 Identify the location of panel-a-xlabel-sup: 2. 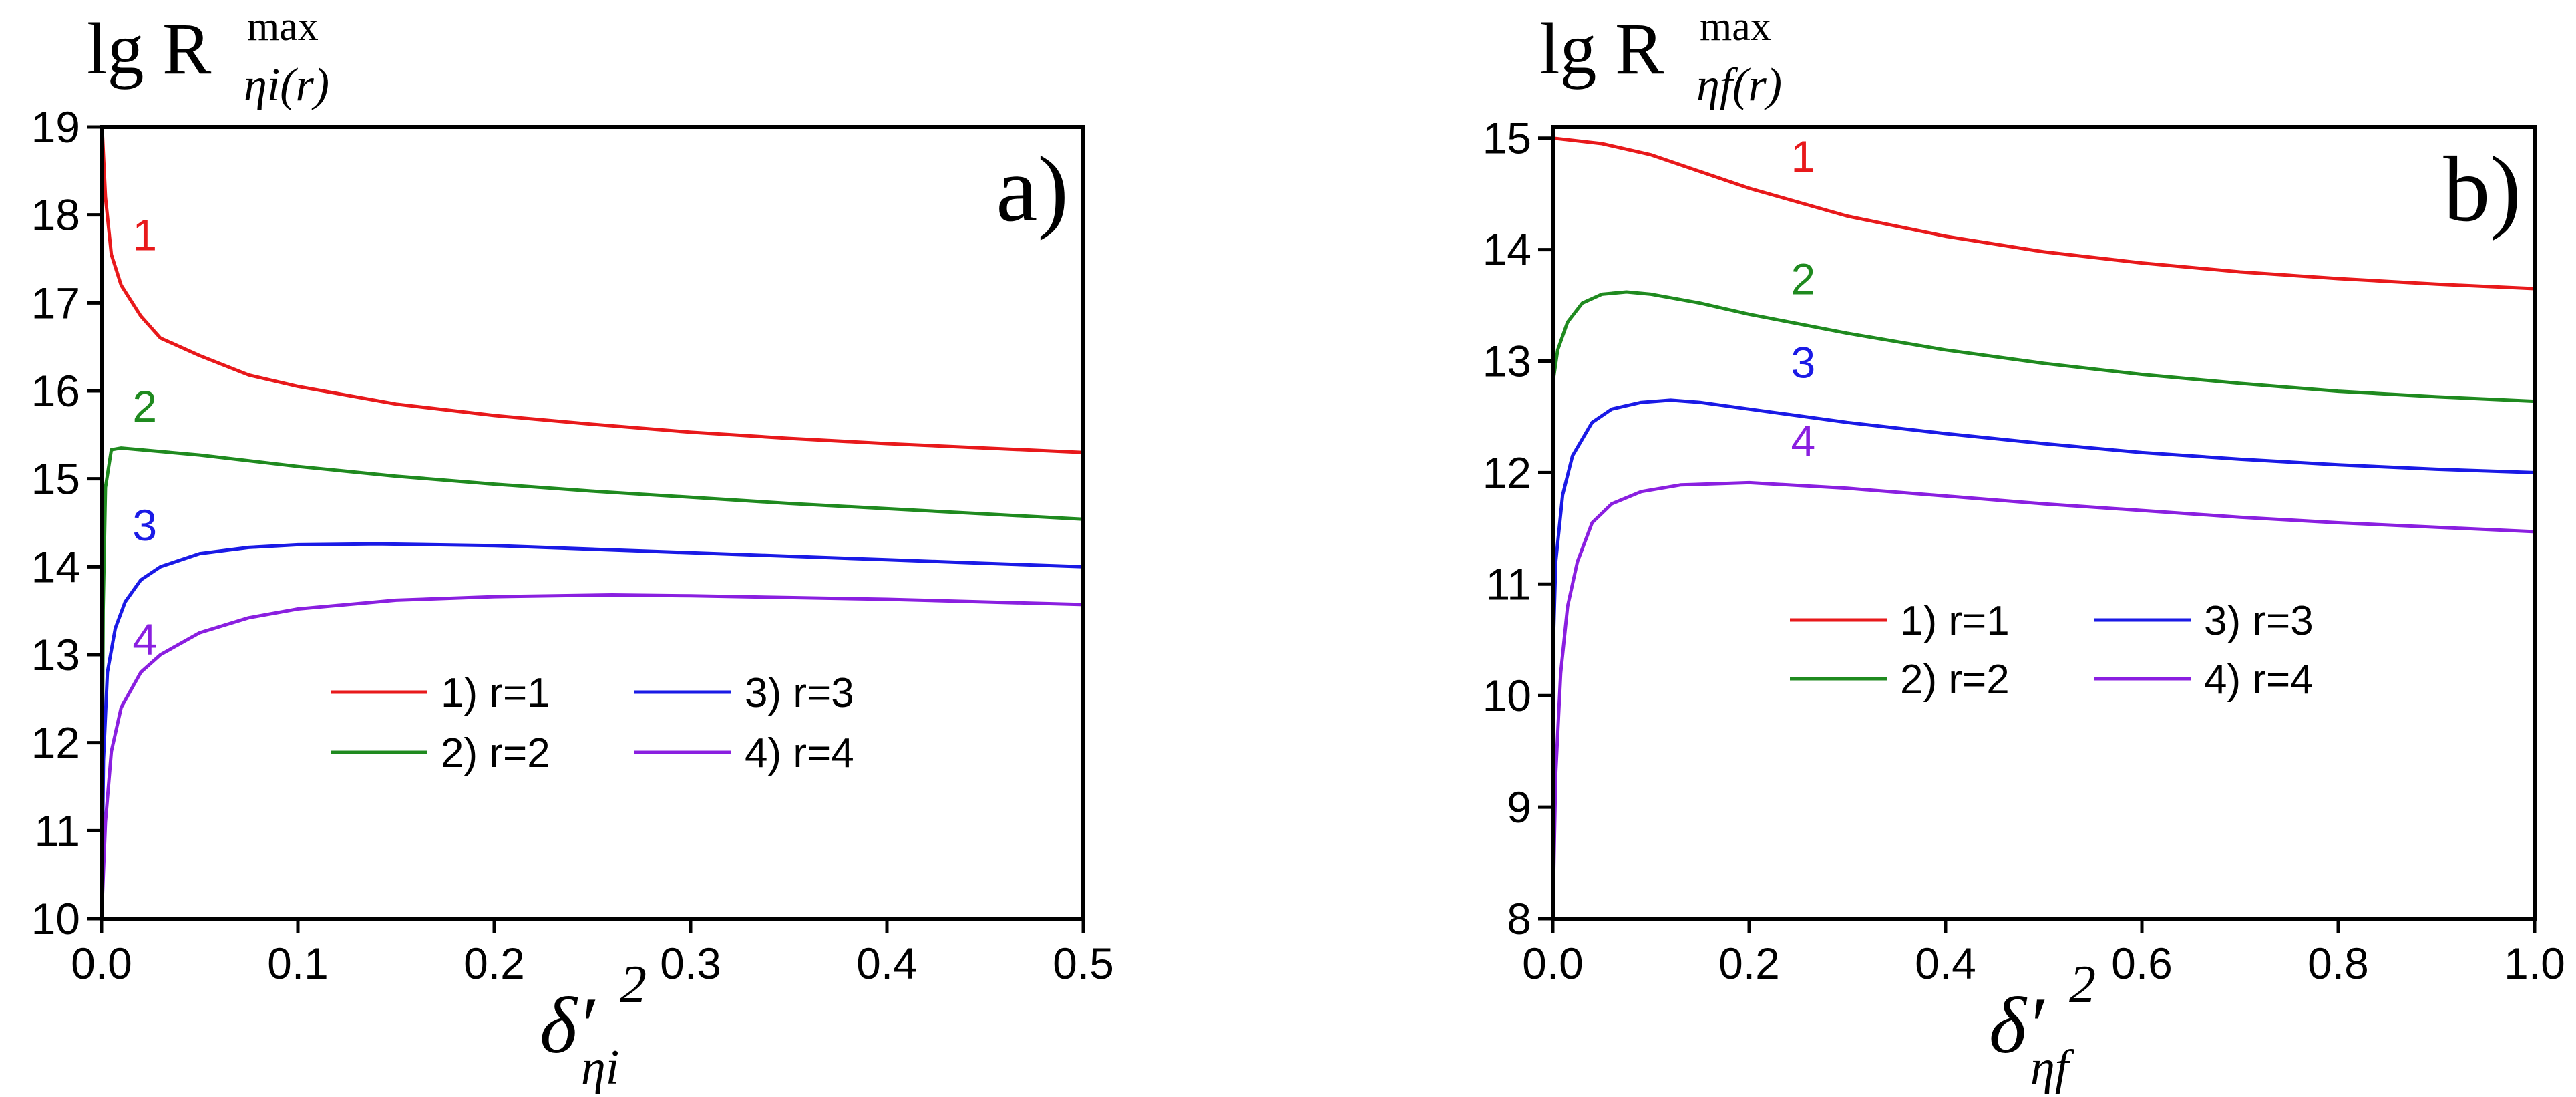
(633, 984).